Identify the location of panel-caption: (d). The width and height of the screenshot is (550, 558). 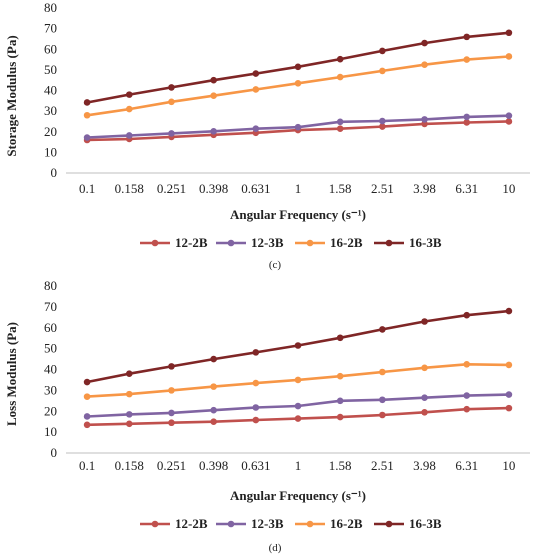
(275, 548).